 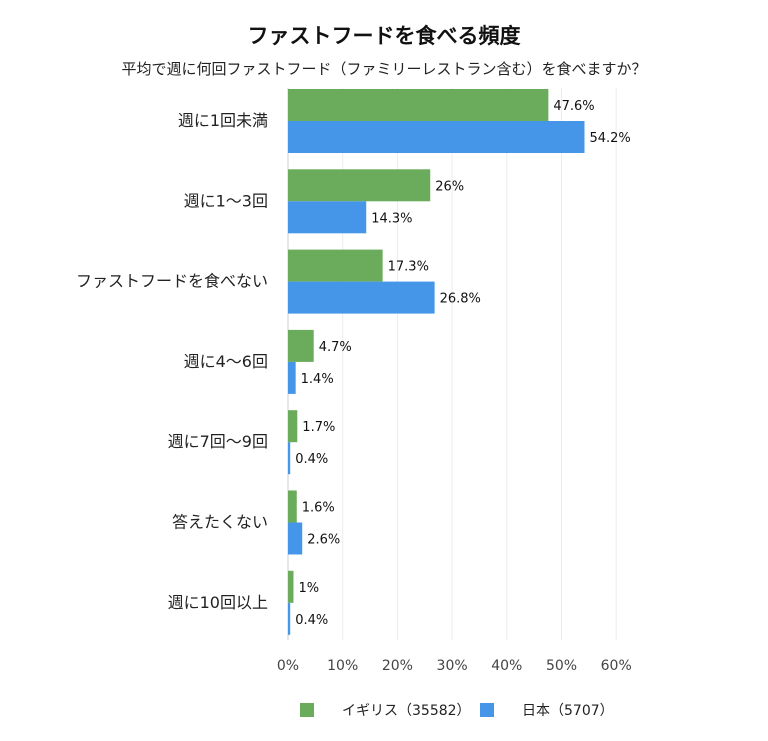 What do you see at coordinates (406, 711) in the screenshot?
I see `legend-label-uk: イギリス（35582）` at bounding box center [406, 711].